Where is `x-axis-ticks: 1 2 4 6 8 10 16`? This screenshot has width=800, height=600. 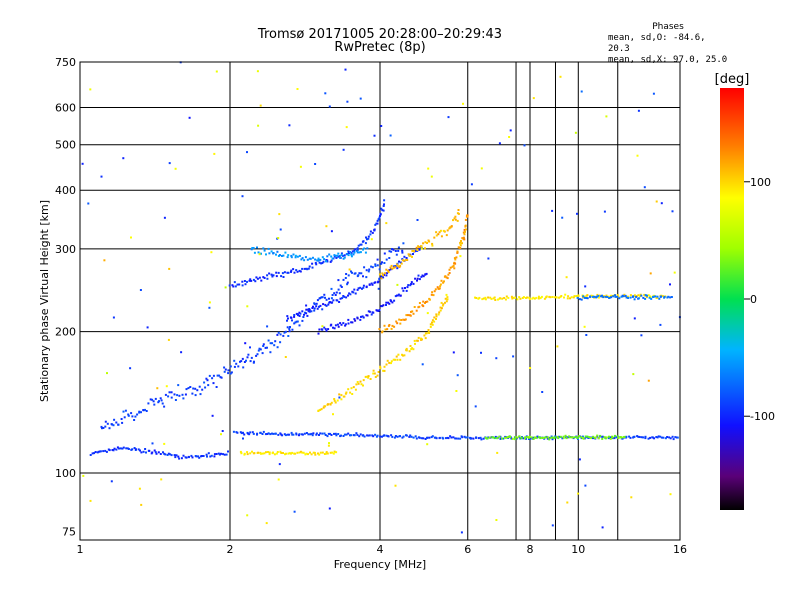 x-axis-ticks: 1 2 4 6 8 10 16 is located at coordinates (382, 549).